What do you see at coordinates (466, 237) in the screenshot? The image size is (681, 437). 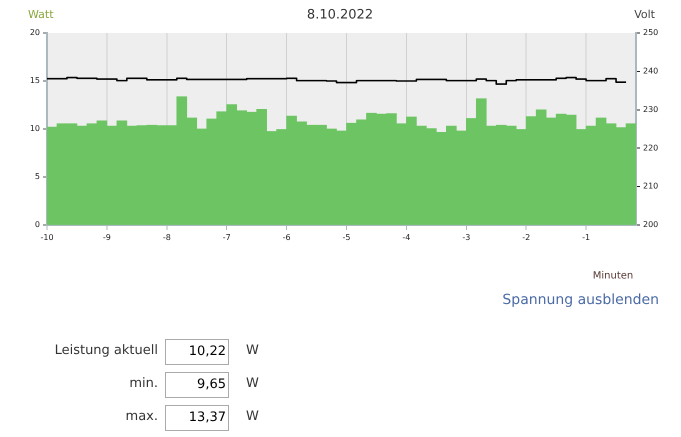 I see `x-tick-label: -3` at bounding box center [466, 237].